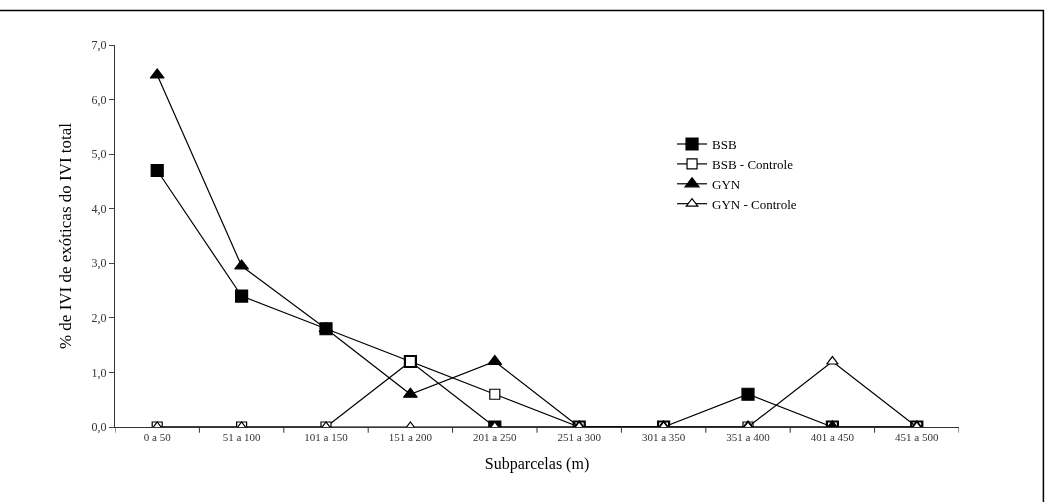 The image size is (1054, 502). Describe the element at coordinates (663, 437) in the screenshot. I see `x-tick-label: 301 a 350` at that location.